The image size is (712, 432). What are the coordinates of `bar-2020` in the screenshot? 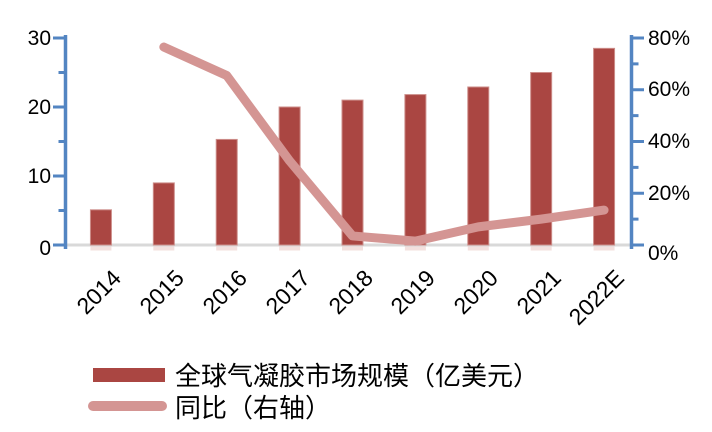 It's located at (478, 166).